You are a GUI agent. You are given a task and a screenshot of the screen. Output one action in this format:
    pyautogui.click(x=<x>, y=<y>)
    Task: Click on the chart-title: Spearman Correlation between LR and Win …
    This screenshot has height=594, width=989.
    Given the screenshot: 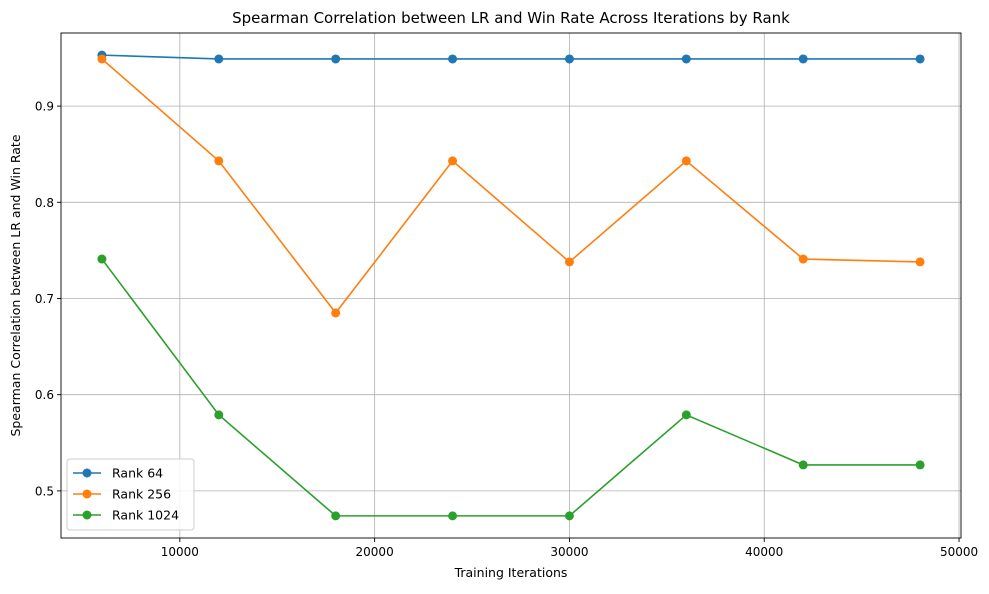 What is the action you would take?
    pyautogui.click(x=511, y=18)
    